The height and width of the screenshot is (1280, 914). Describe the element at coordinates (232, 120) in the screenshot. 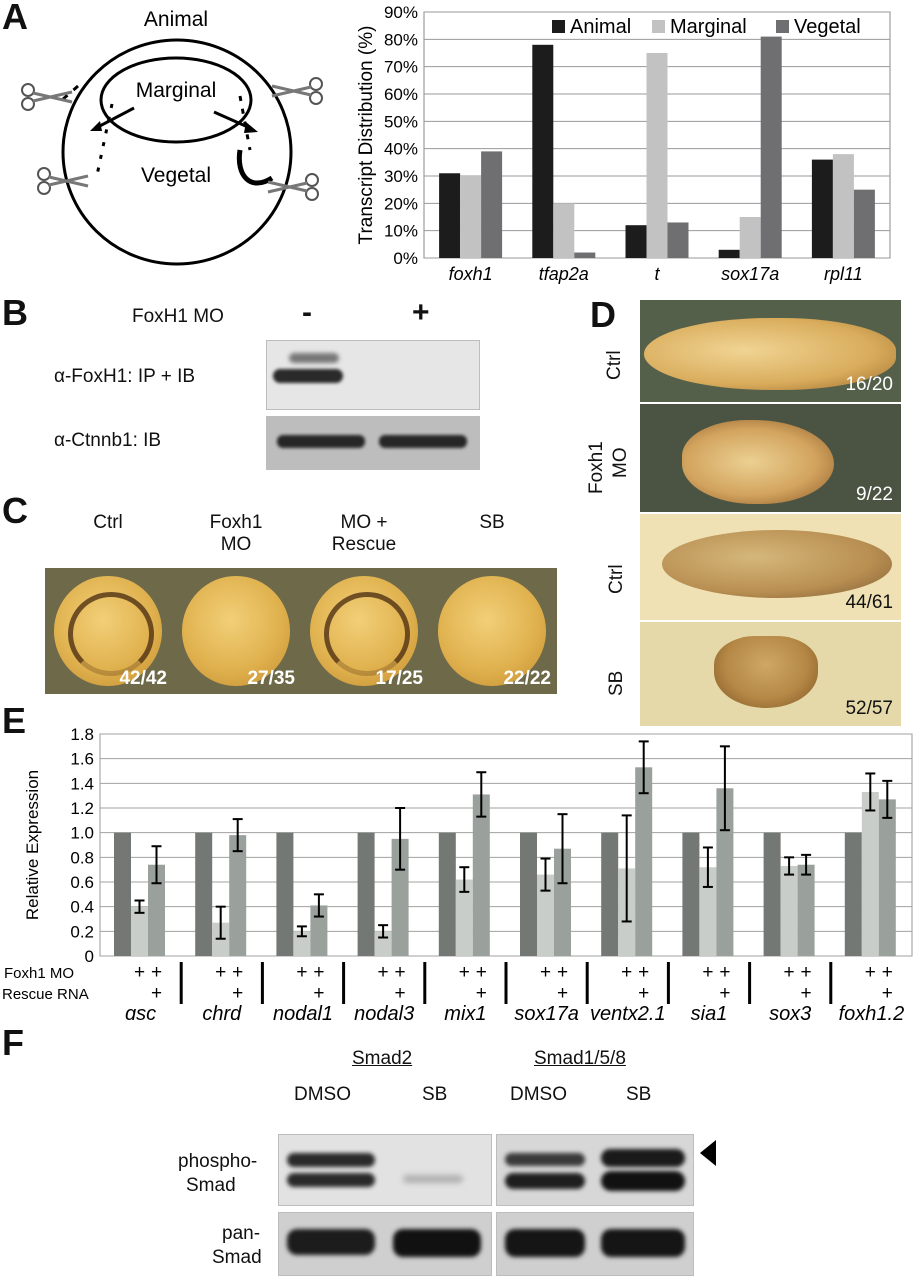

I see `arrow-right` at that location.